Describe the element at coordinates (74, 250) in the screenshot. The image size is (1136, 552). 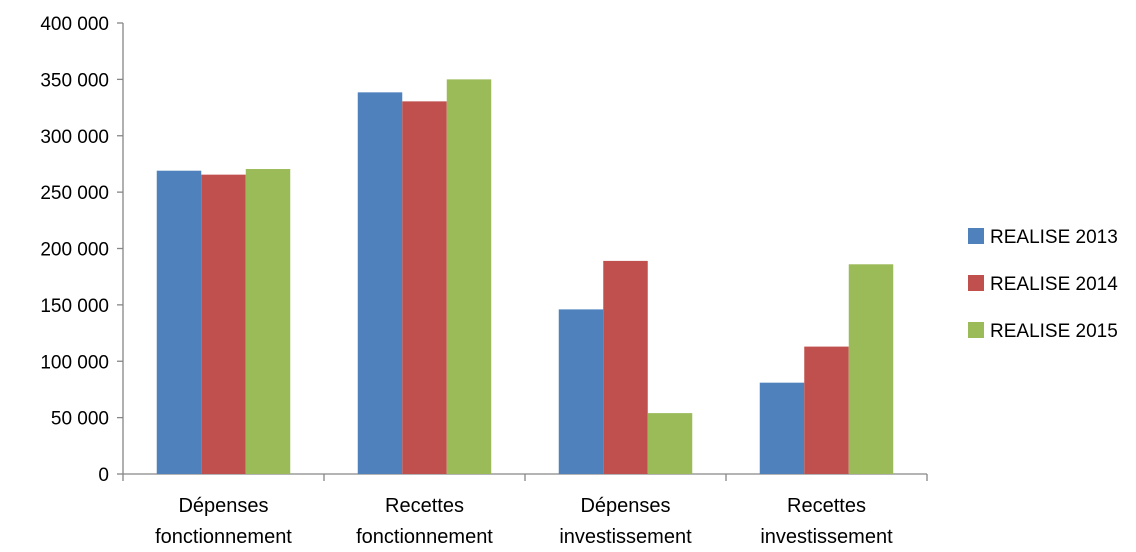
I see `y-tick-label: 200 000` at that location.